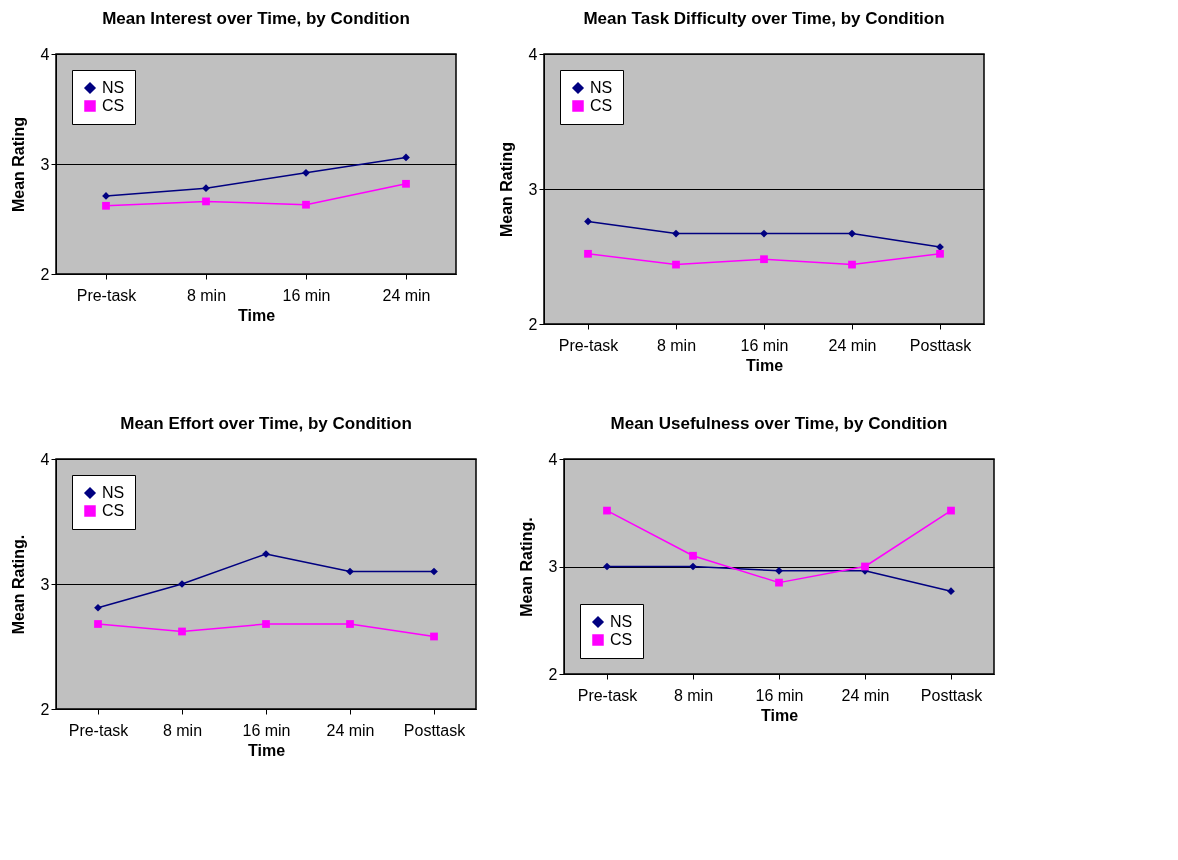 This screenshot has width=1178, height=860. I want to click on chart-title: Mean Effort over Time, by Condition, so click(266, 423).